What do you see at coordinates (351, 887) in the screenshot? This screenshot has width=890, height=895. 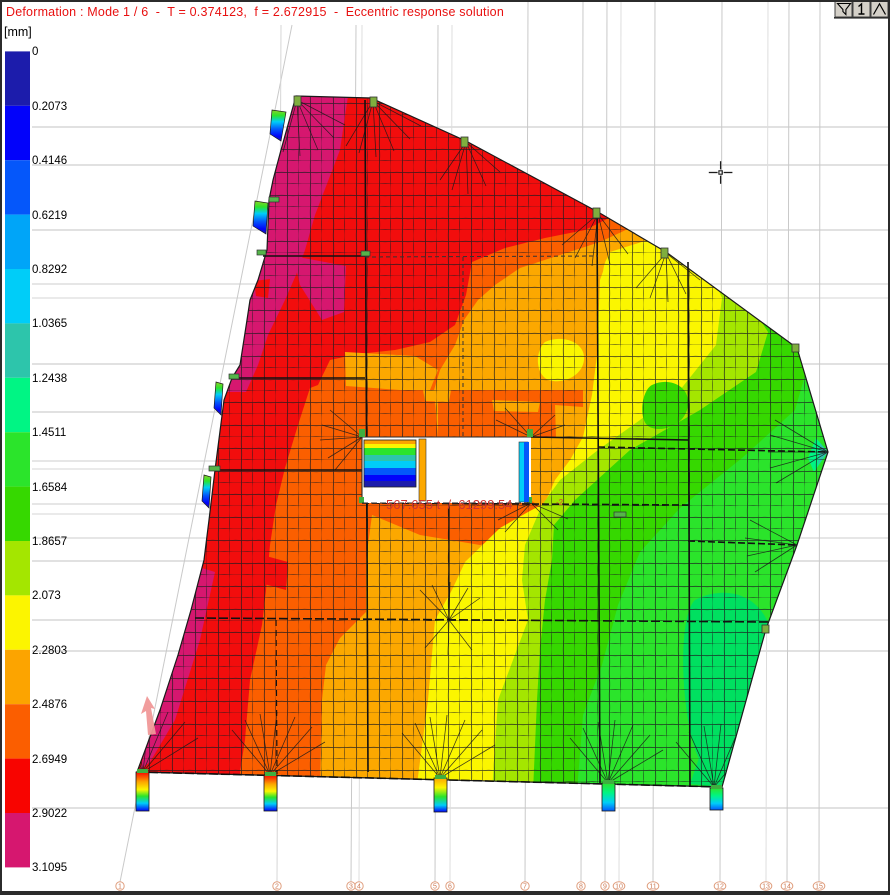 I see `svg-text: 3` at bounding box center [351, 887].